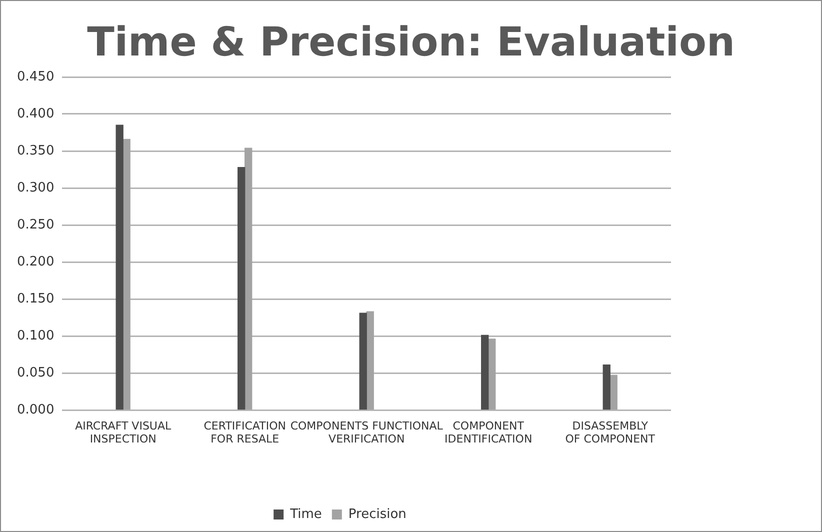 Image resolution: width=822 pixels, height=532 pixels. I want to click on y-tick-label: 0.050, so click(35, 372).